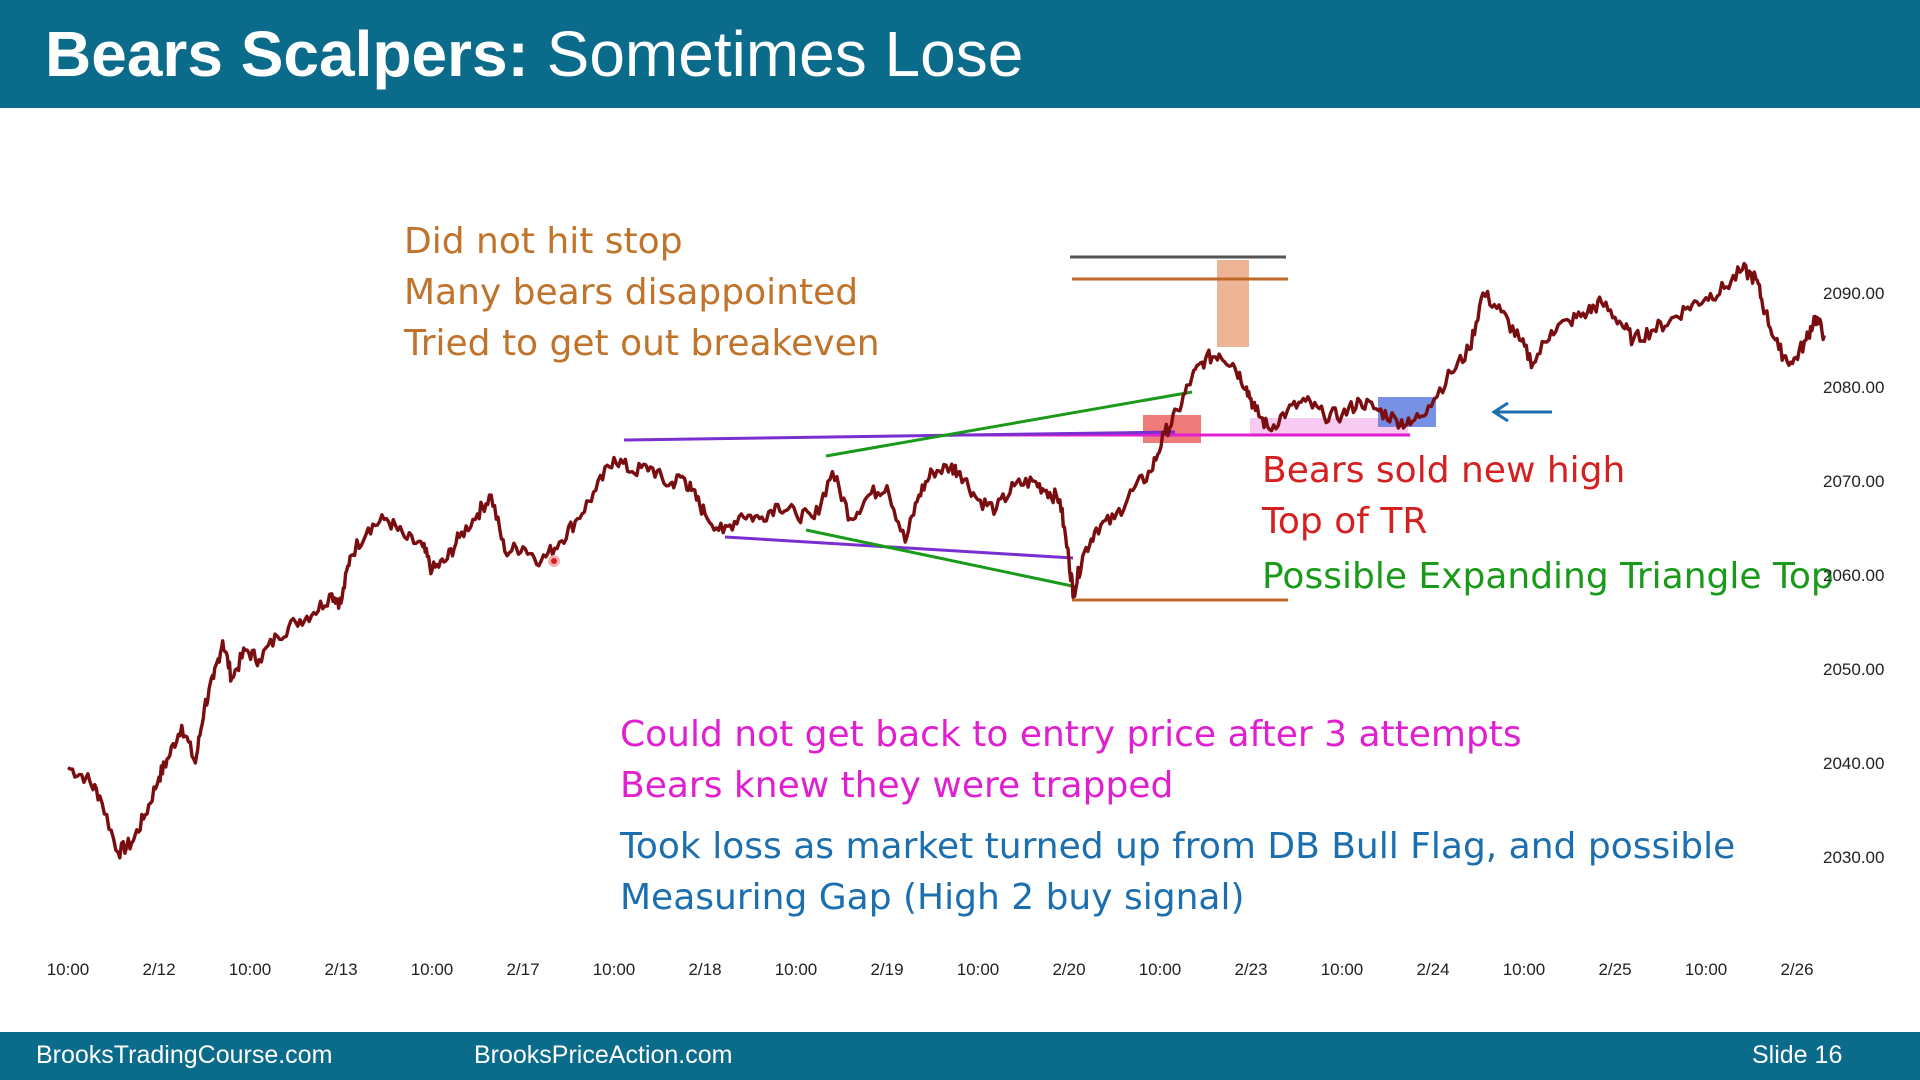 The width and height of the screenshot is (1920, 1080). What do you see at coordinates (1853, 857) in the screenshot?
I see `y-tick-label: 2030.00` at bounding box center [1853, 857].